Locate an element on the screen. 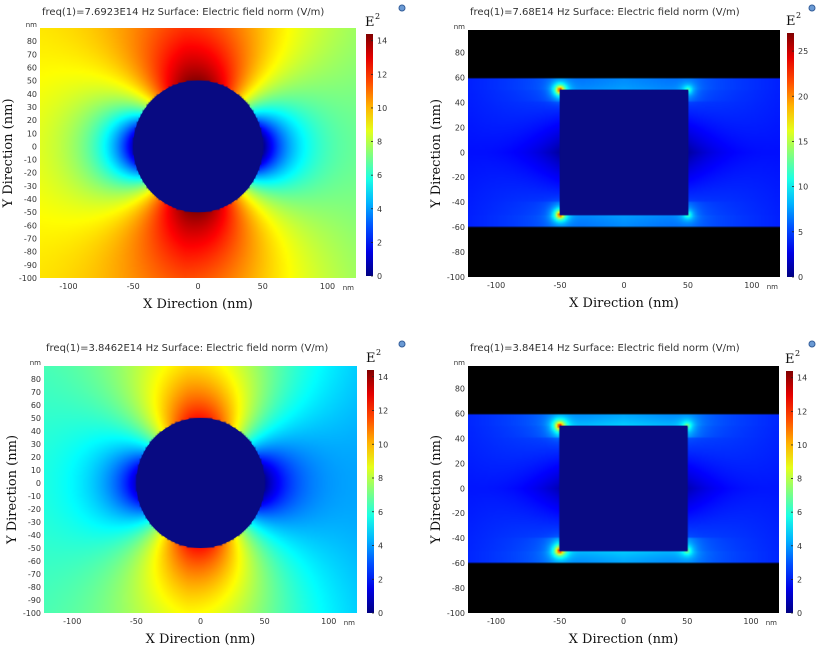 The width and height of the screenshot is (819, 664). y-tick-label: 70 is located at coordinates (32, 54).